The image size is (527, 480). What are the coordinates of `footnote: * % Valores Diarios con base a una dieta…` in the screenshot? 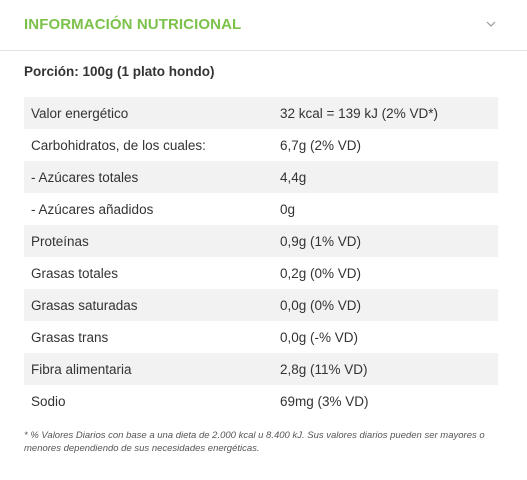 It's located at (254, 442).